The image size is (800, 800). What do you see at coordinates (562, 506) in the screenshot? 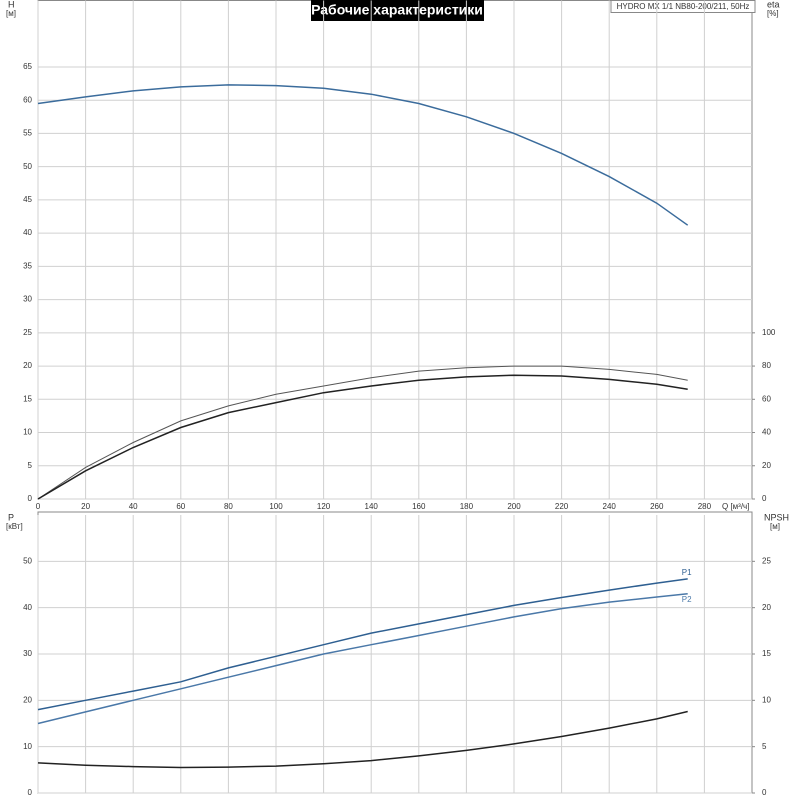
I see `x-tick-label: 220` at bounding box center [562, 506].